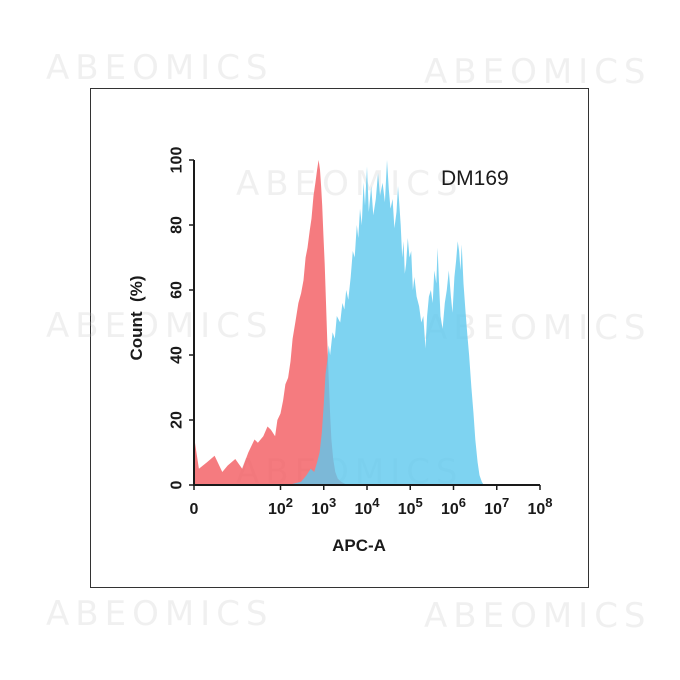 This screenshot has width=680, height=680. What do you see at coordinates (475, 178) in the screenshot?
I see `sample-label: DM169` at bounding box center [475, 178].